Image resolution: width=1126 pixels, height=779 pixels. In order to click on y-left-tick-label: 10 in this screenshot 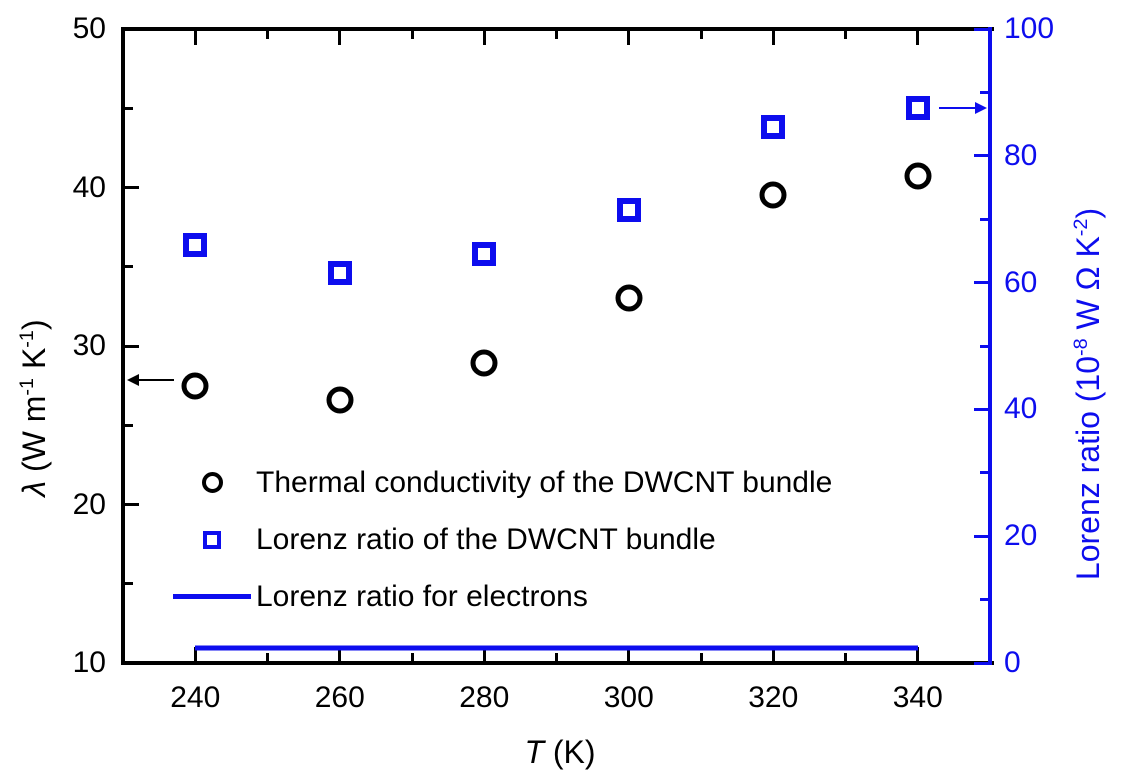, I will do `click(89, 662)`.